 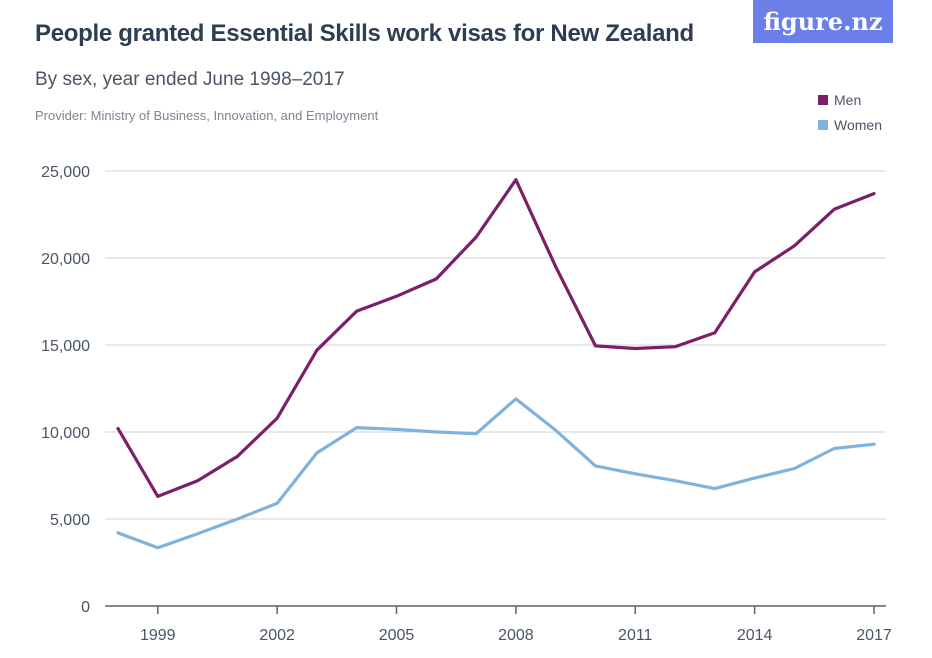 I want to click on x-tick-label: 1999, so click(x=158, y=635).